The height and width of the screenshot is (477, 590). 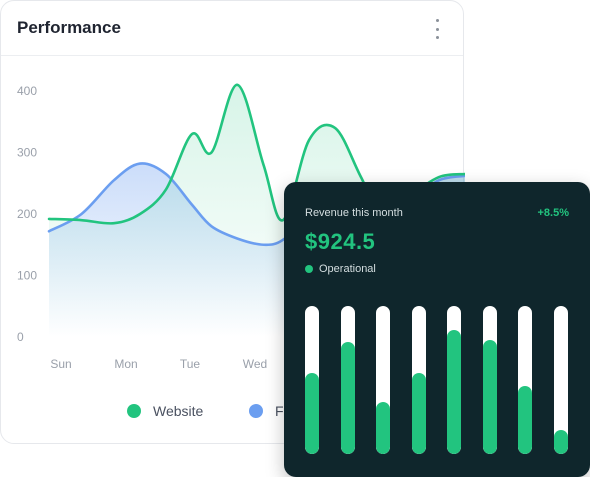 I want to click on y-tick-label: 0, so click(x=20, y=337).